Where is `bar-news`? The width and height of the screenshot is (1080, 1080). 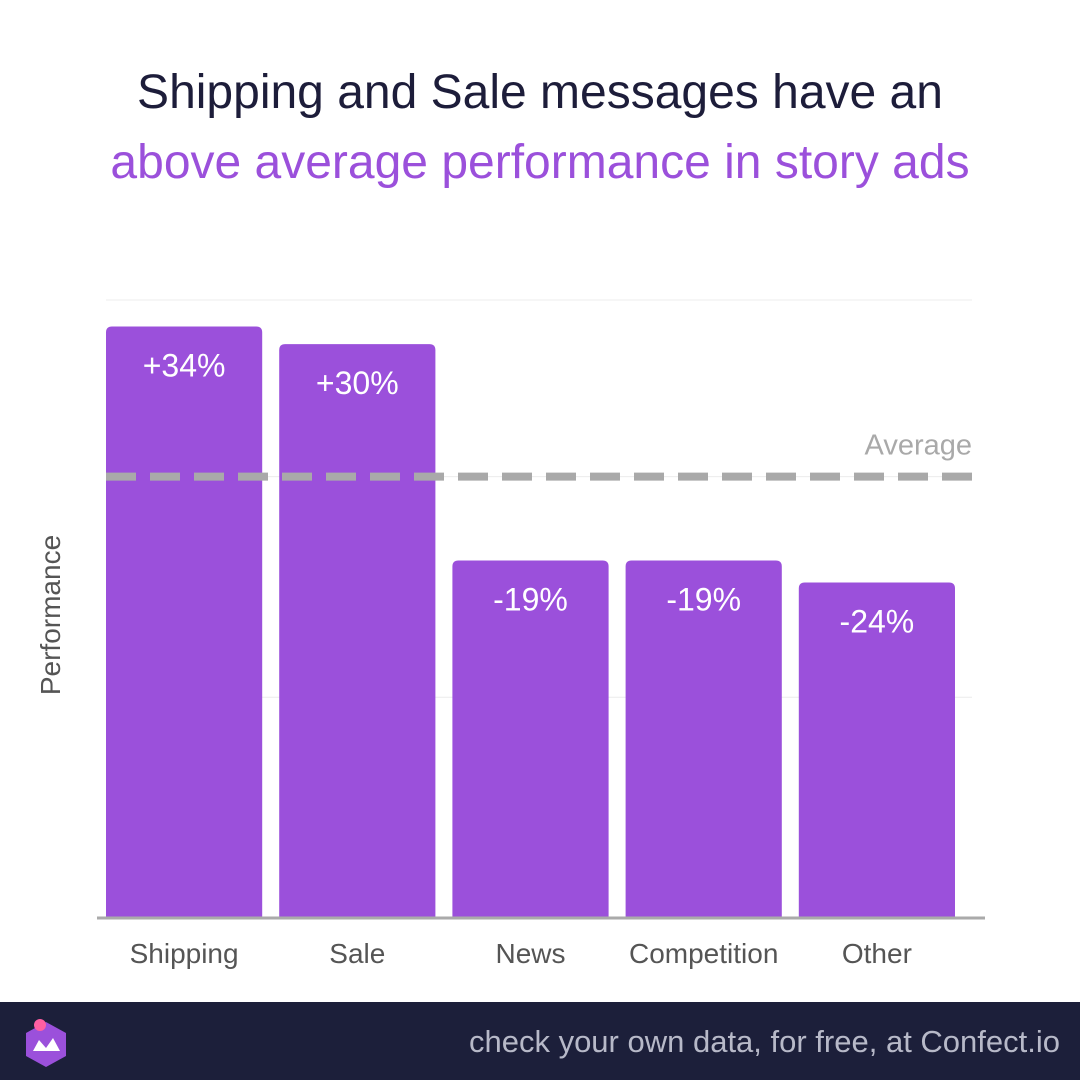
bar-news is located at coordinates (530, 739).